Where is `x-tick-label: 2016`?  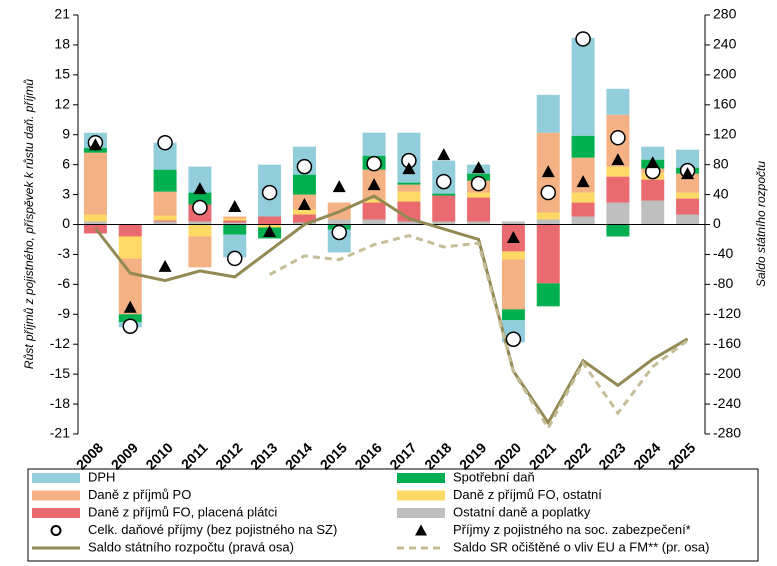 x-tick-label: 2016 is located at coordinates (367, 455).